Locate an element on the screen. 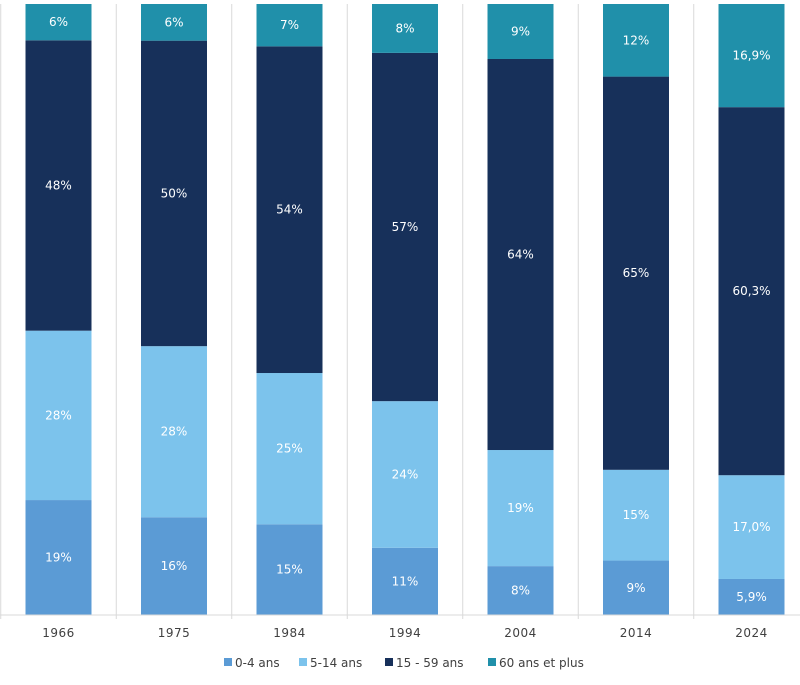 The height and width of the screenshot is (685, 800). legend-label: 15 - 59 ans is located at coordinates (430, 663).